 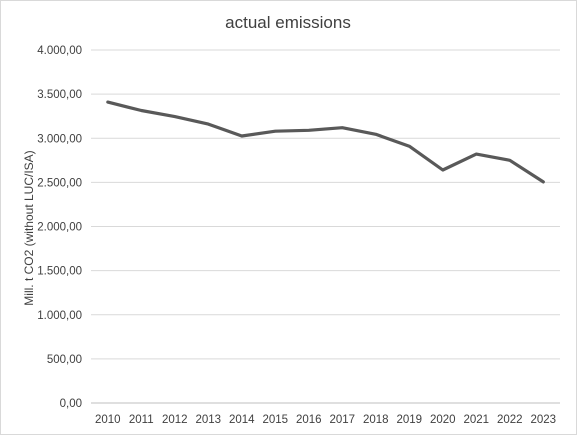 What do you see at coordinates (59, 183) in the screenshot?
I see `y-tick-label: 2.500,00` at bounding box center [59, 183].